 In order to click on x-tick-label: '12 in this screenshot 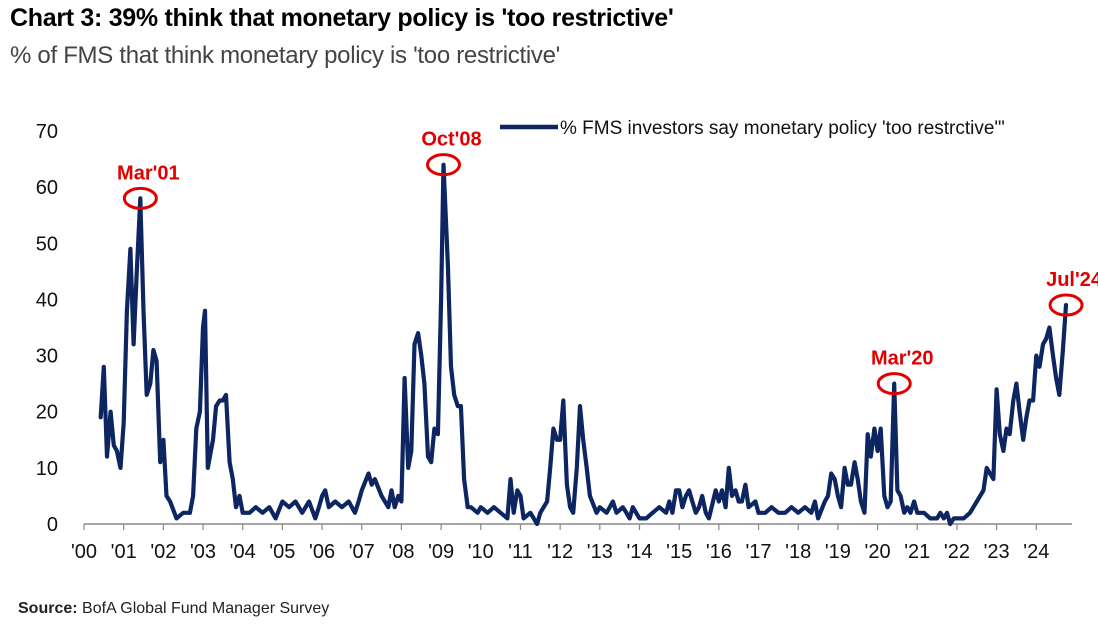, I will do `click(560, 552)`.